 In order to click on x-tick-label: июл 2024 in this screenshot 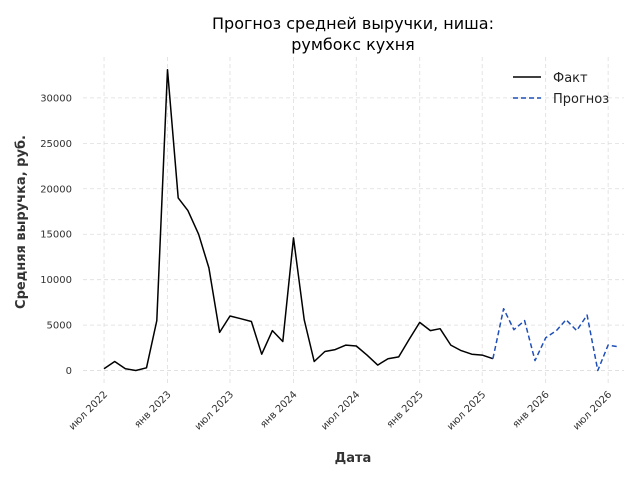, I will do `click(340, 410)`.